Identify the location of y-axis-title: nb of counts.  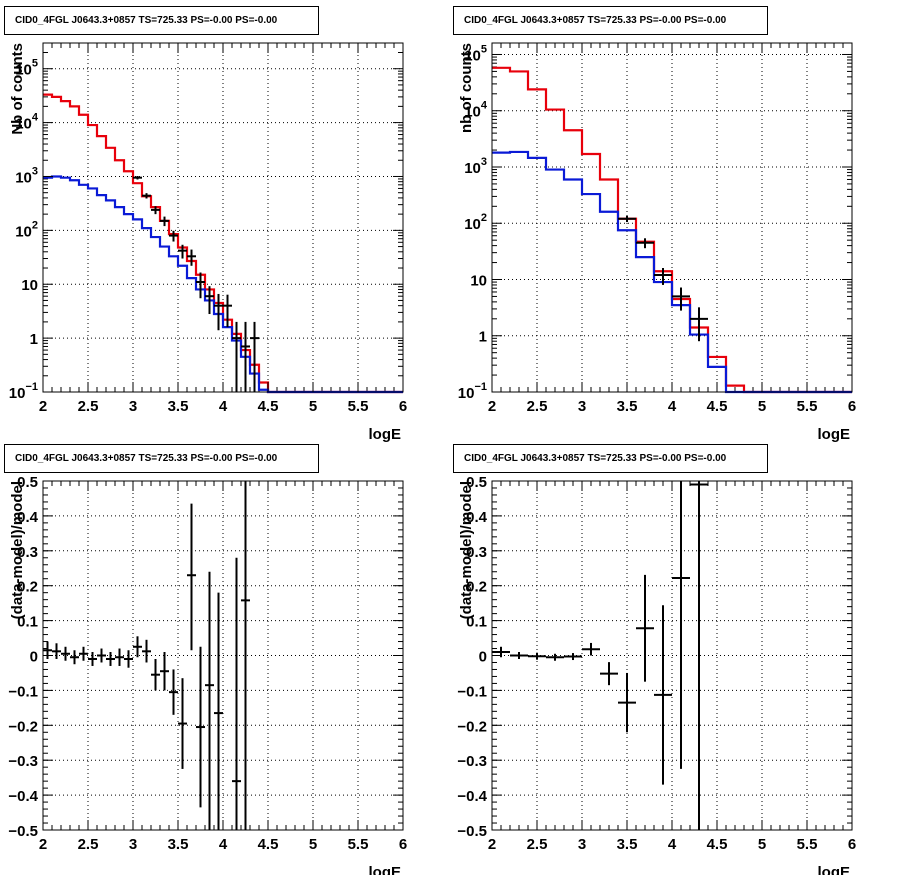
(466, 88).